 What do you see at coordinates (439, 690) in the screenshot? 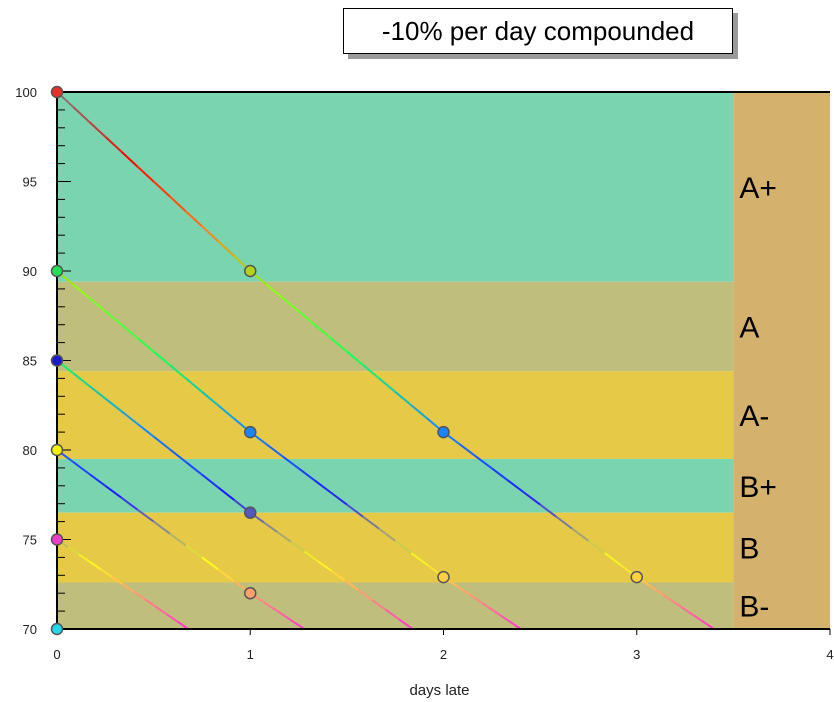
I see `x-axis-title: days late` at bounding box center [439, 690].